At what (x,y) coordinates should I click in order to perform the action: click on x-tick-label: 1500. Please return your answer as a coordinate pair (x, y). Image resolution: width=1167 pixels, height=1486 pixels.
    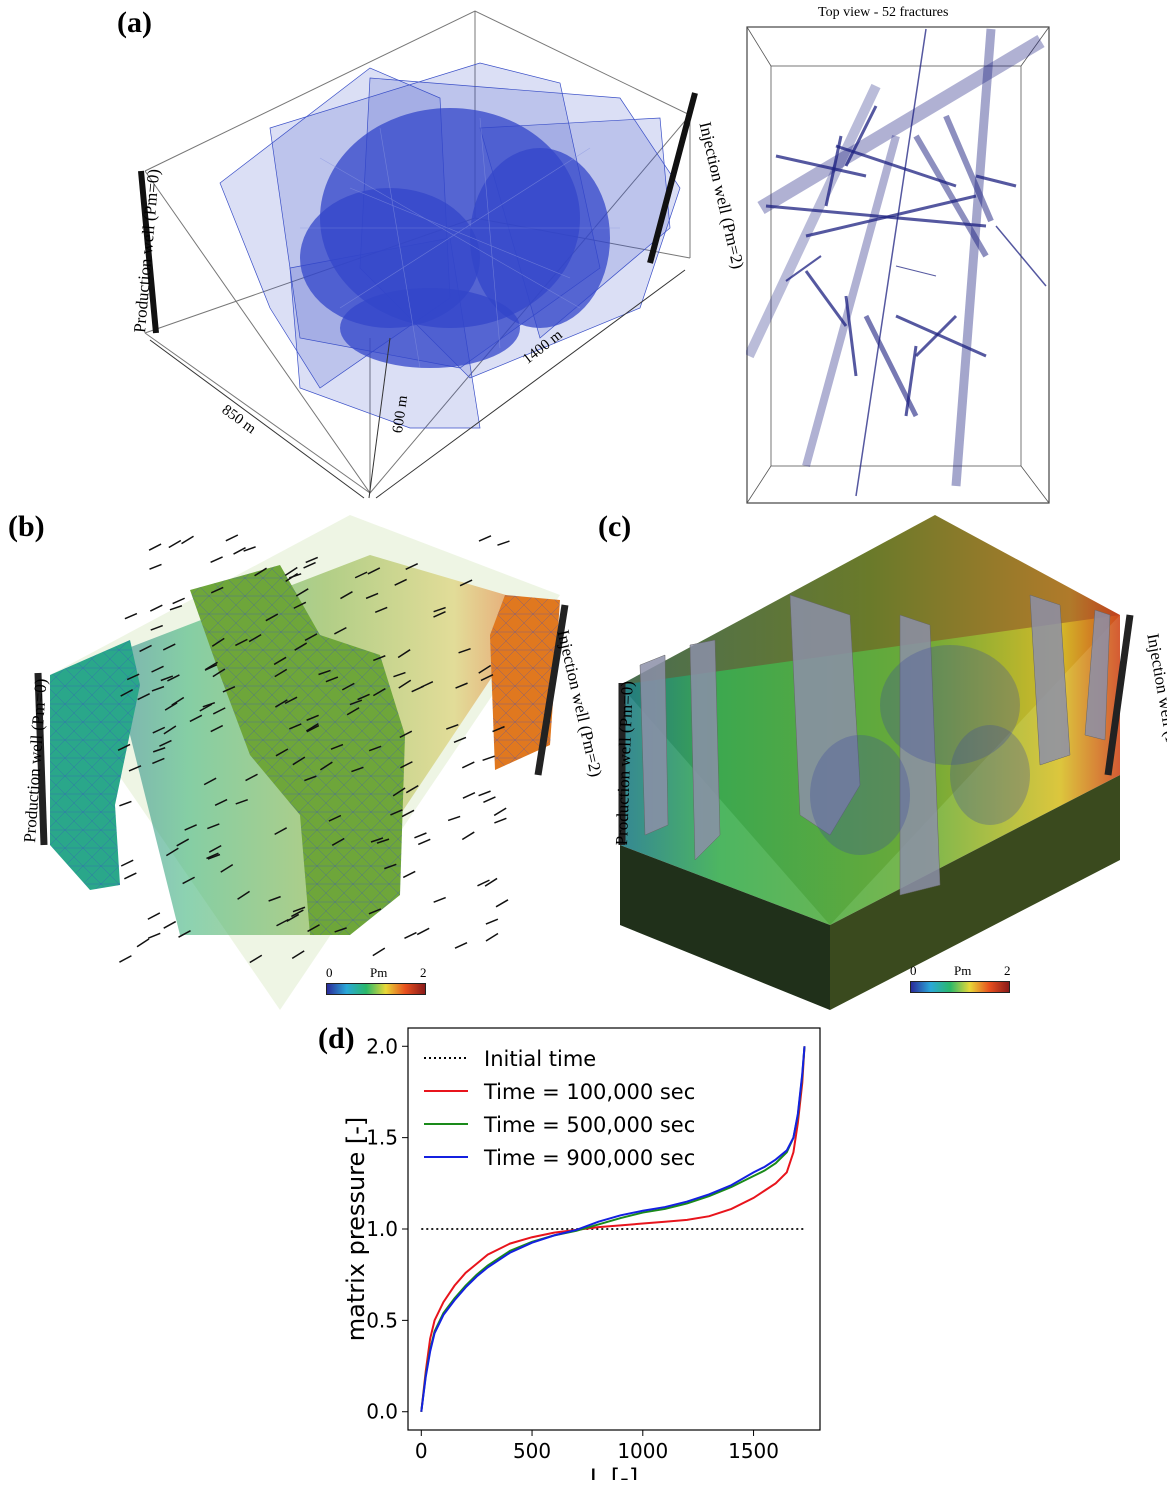
    Looking at the image, I should click on (753, 1451).